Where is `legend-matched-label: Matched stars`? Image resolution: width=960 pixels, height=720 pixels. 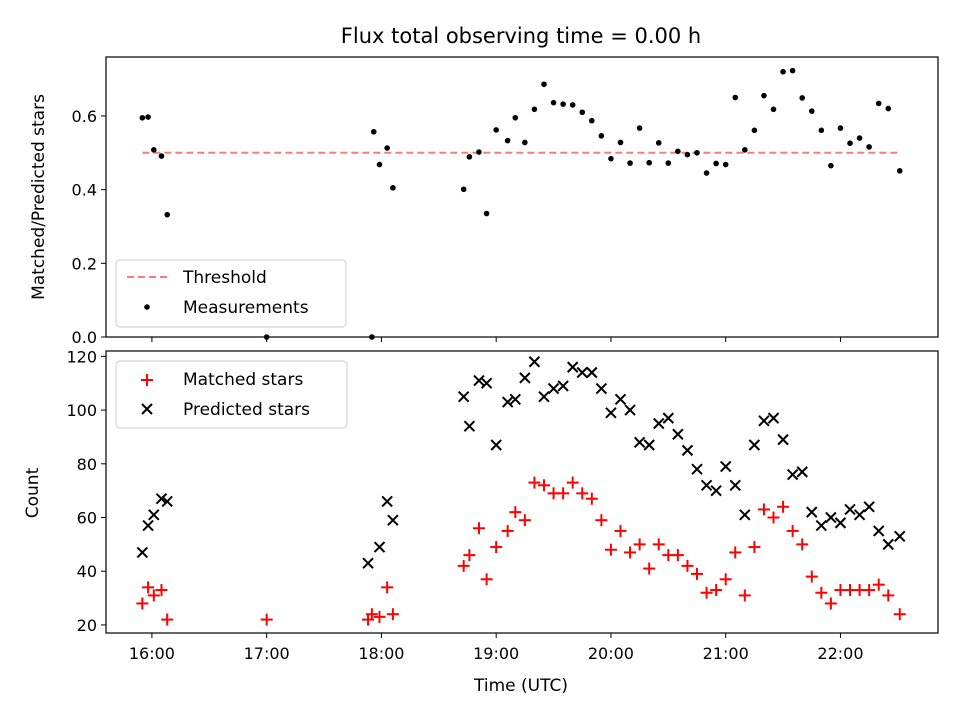
legend-matched-label: Matched stars is located at coordinates (243, 380).